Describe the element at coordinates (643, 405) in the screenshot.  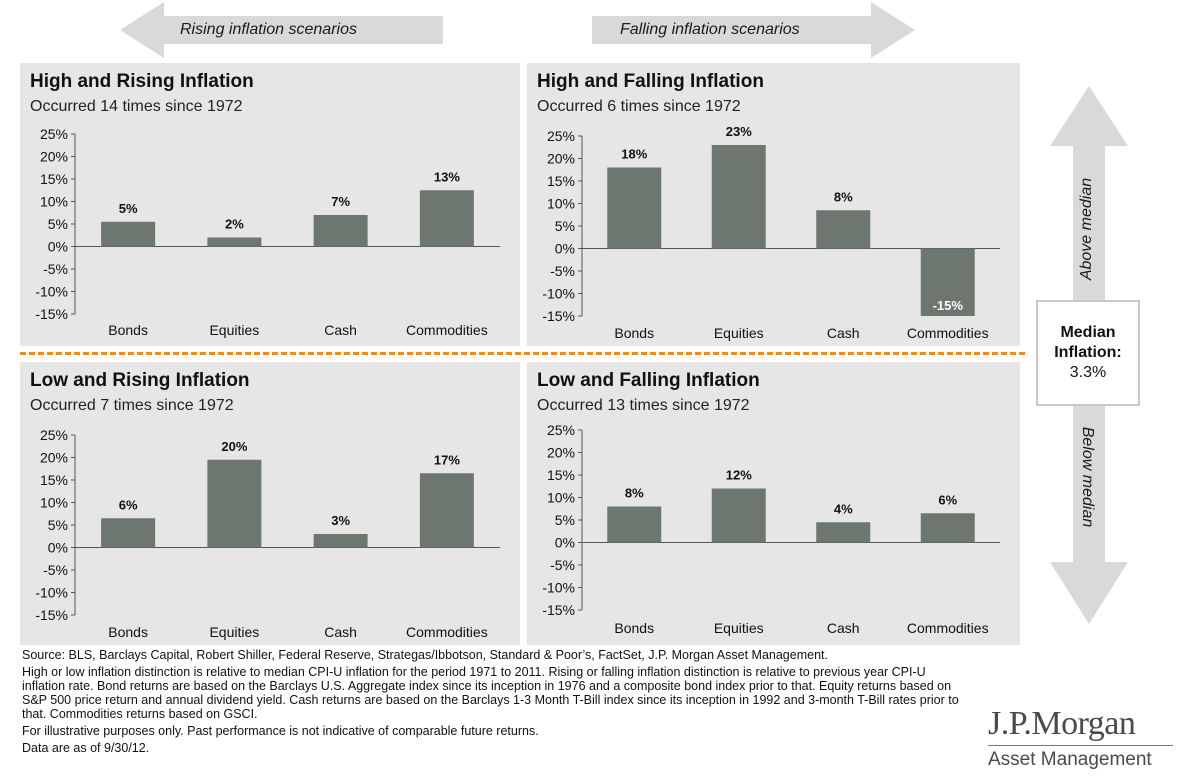
I see `panel-subtitle: Occurred 13 times since 1972` at that location.